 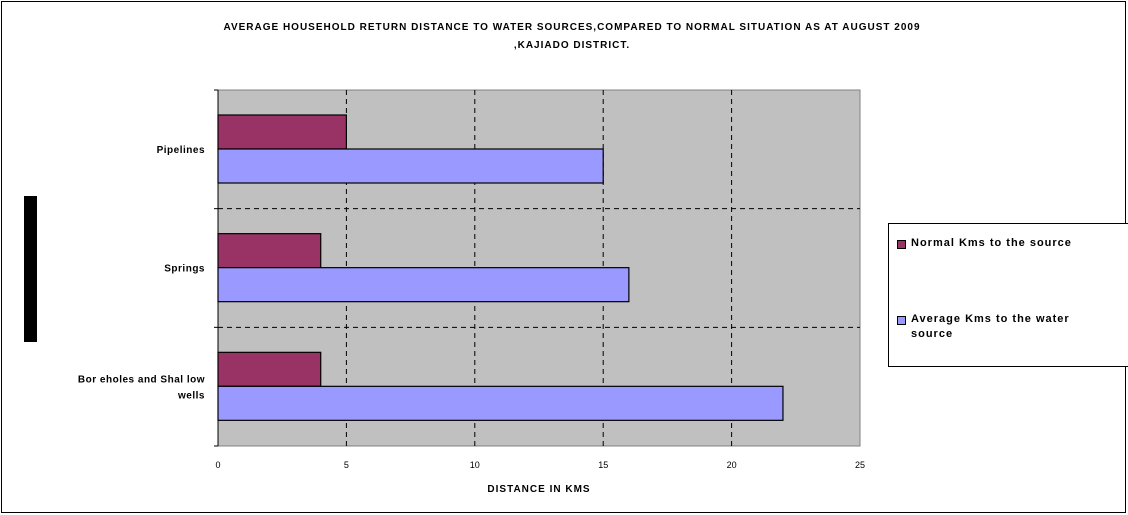 I want to click on x-tick-label-3: 15, so click(x=603, y=465).